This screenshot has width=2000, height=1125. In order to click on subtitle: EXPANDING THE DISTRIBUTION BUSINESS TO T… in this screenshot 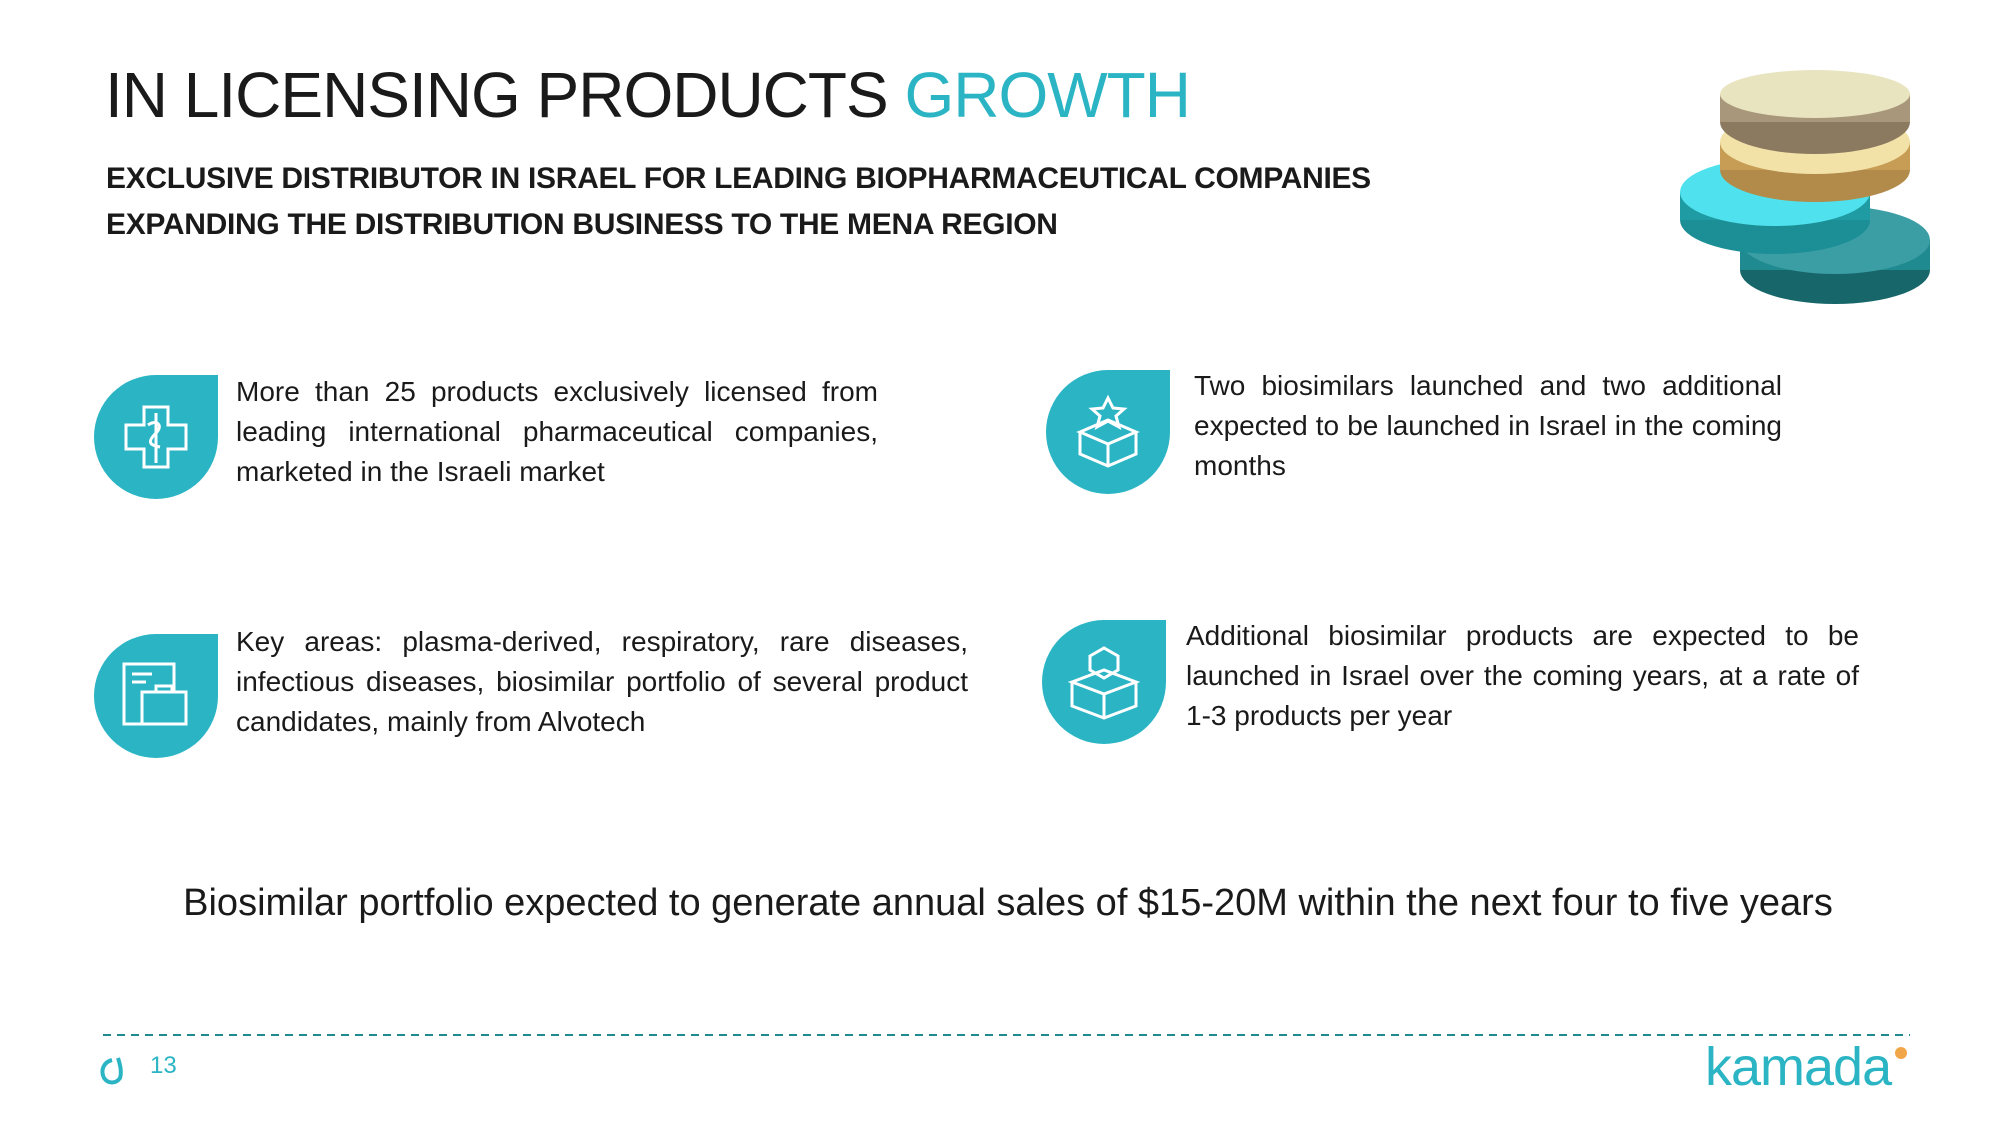, I will do `click(582, 224)`.